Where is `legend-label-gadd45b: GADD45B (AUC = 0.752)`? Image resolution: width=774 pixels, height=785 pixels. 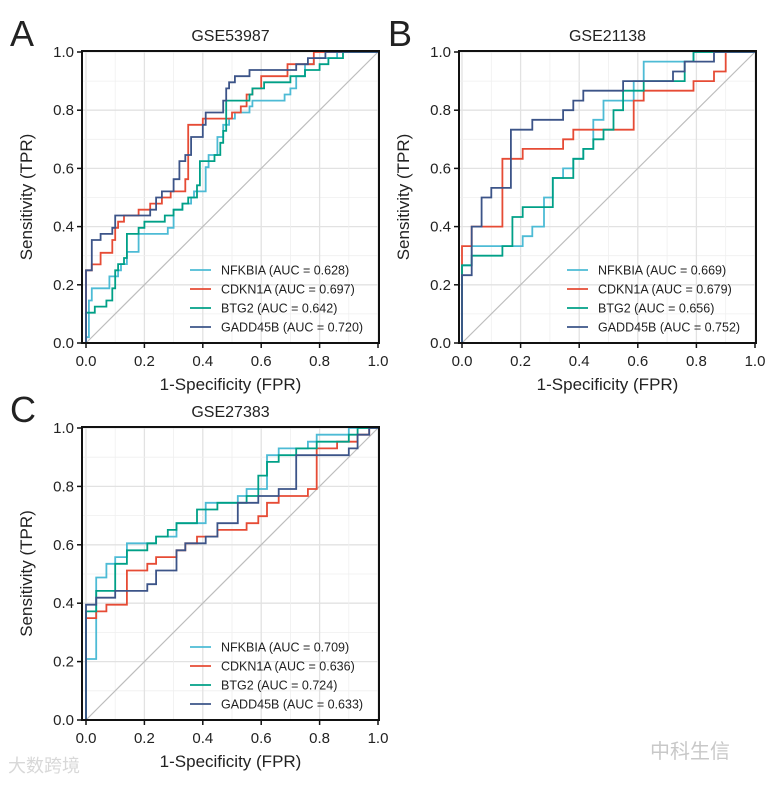 legend-label-gadd45b: GADD45B (AUC = 0.752) is located at coordinates (669, 328).